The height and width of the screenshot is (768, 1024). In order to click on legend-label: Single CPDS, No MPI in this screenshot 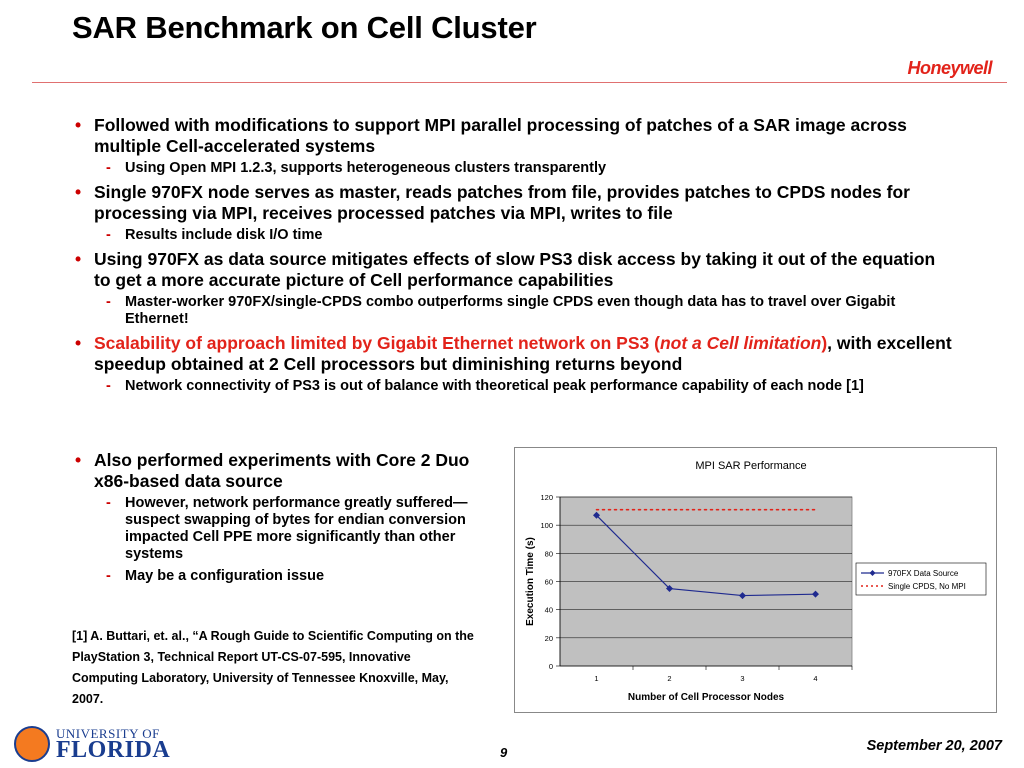, I will do `click(927, 586)`.